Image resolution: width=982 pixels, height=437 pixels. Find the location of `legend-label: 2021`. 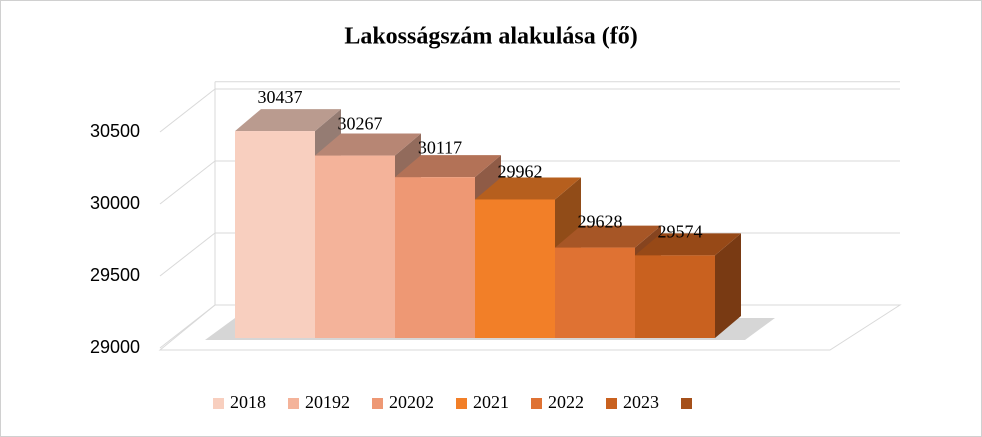

legend-label: 2021 is located at coordinates (491, 402).